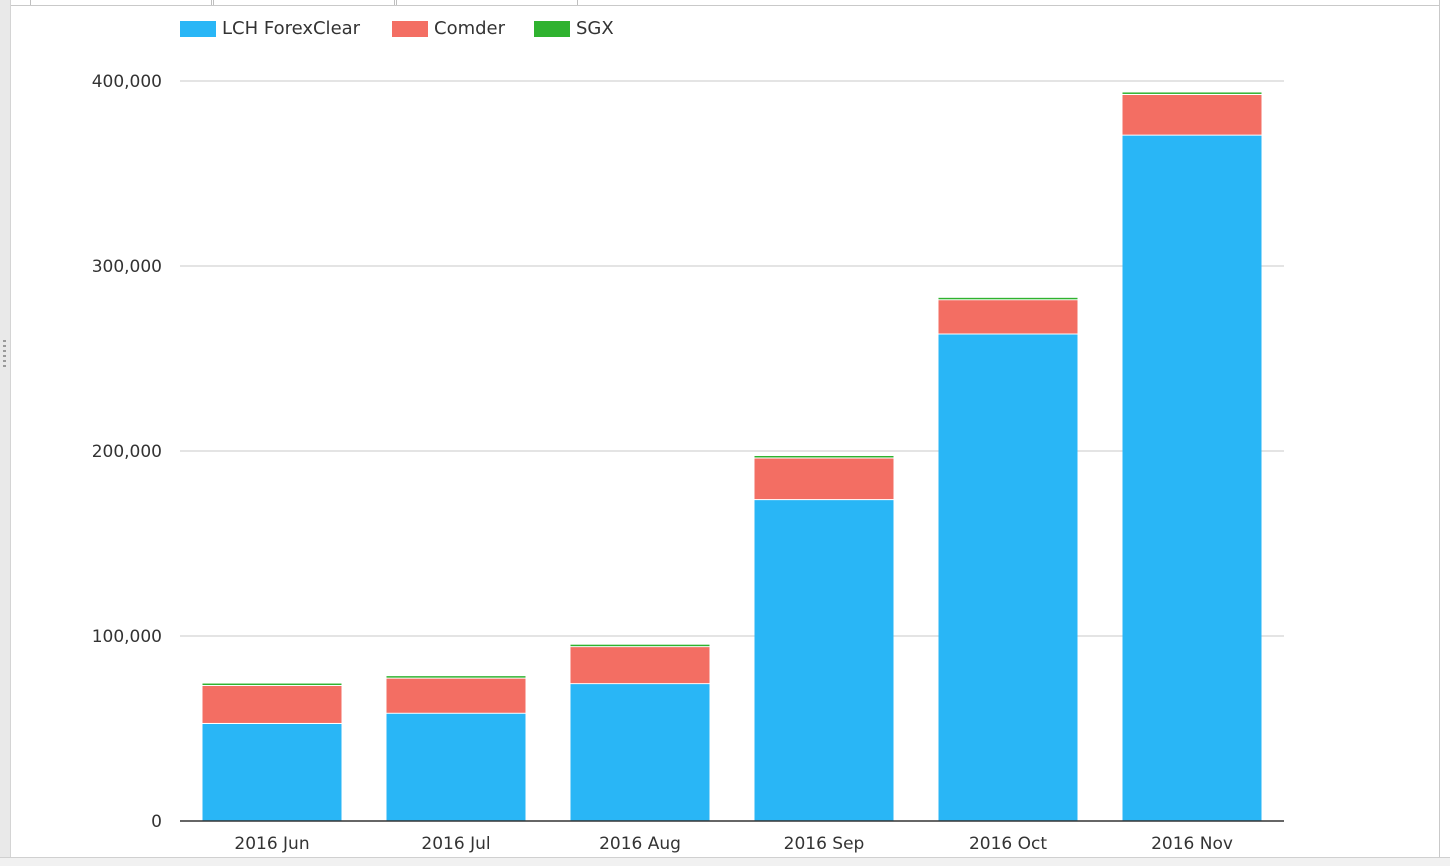 Image resolution: width=1450 pixels, height=866 pixels. I want to click on legend-label: SGX, so click(595, 28).